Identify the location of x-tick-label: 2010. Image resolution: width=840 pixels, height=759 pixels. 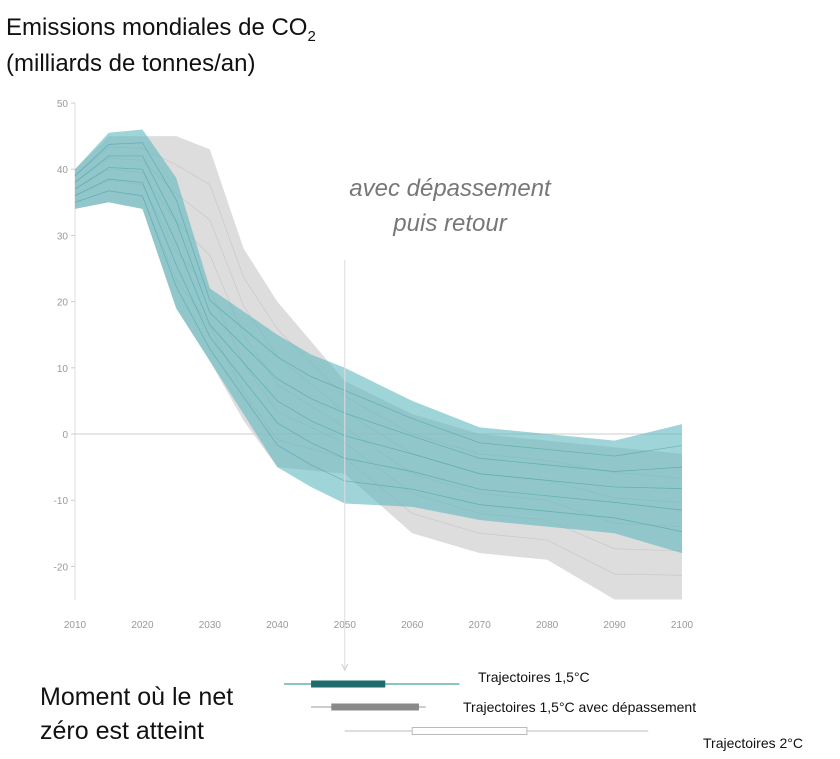
(75, 625).